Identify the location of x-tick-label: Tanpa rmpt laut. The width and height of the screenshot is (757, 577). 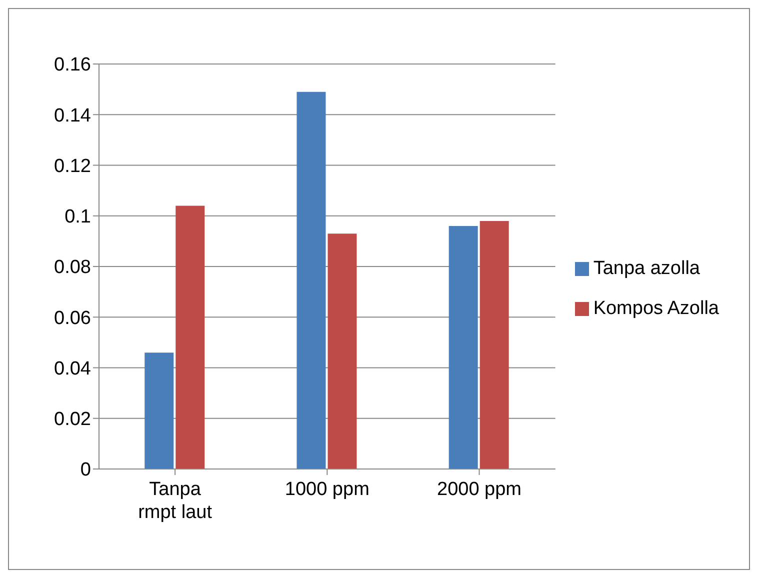
(175, 501).